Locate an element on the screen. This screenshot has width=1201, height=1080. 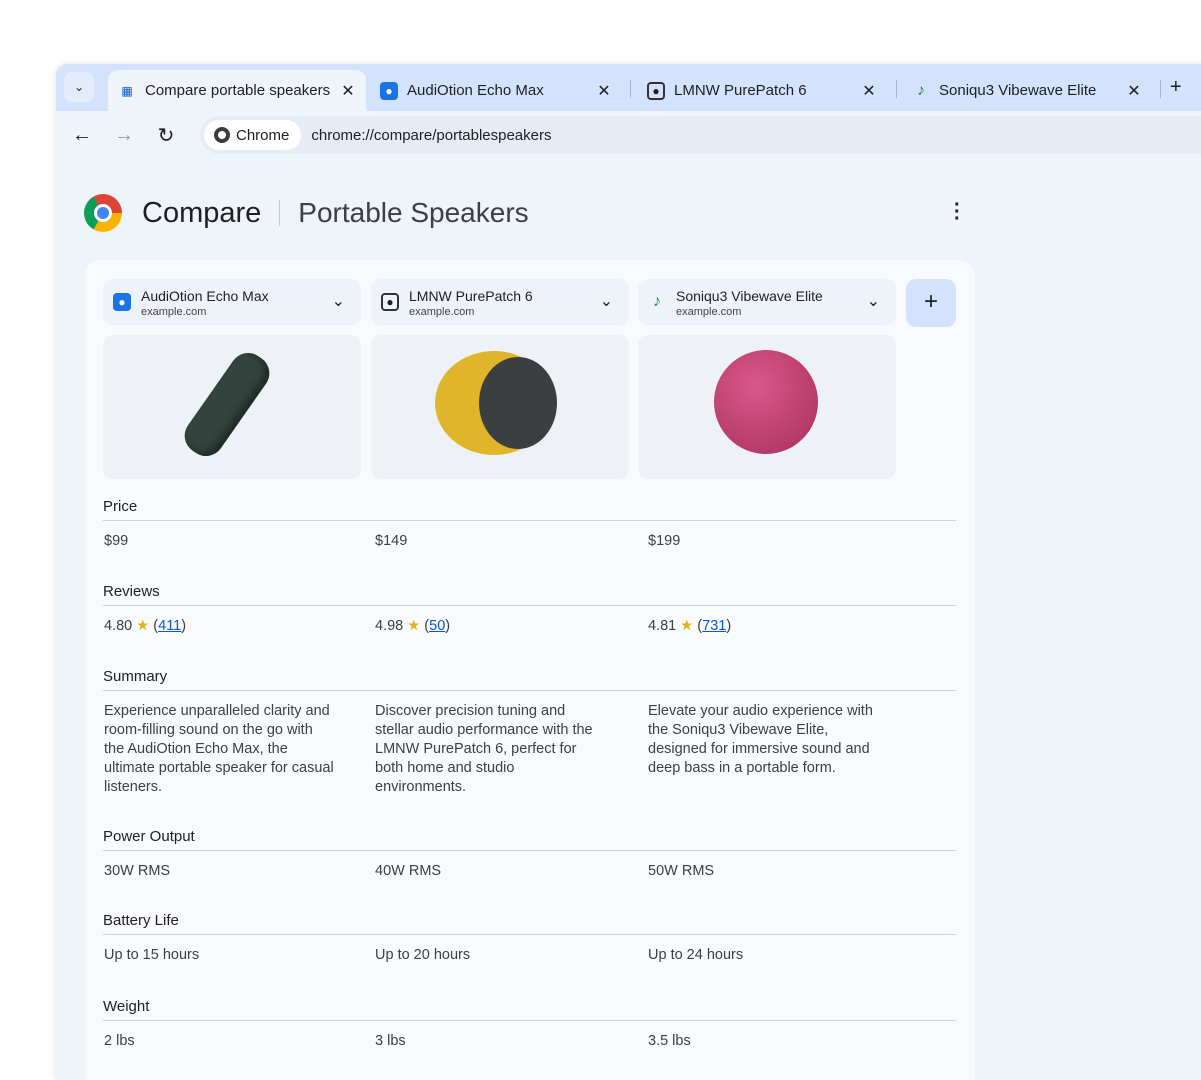
cell-value: 3.5 lbs is located at coordinates (669, 1041).